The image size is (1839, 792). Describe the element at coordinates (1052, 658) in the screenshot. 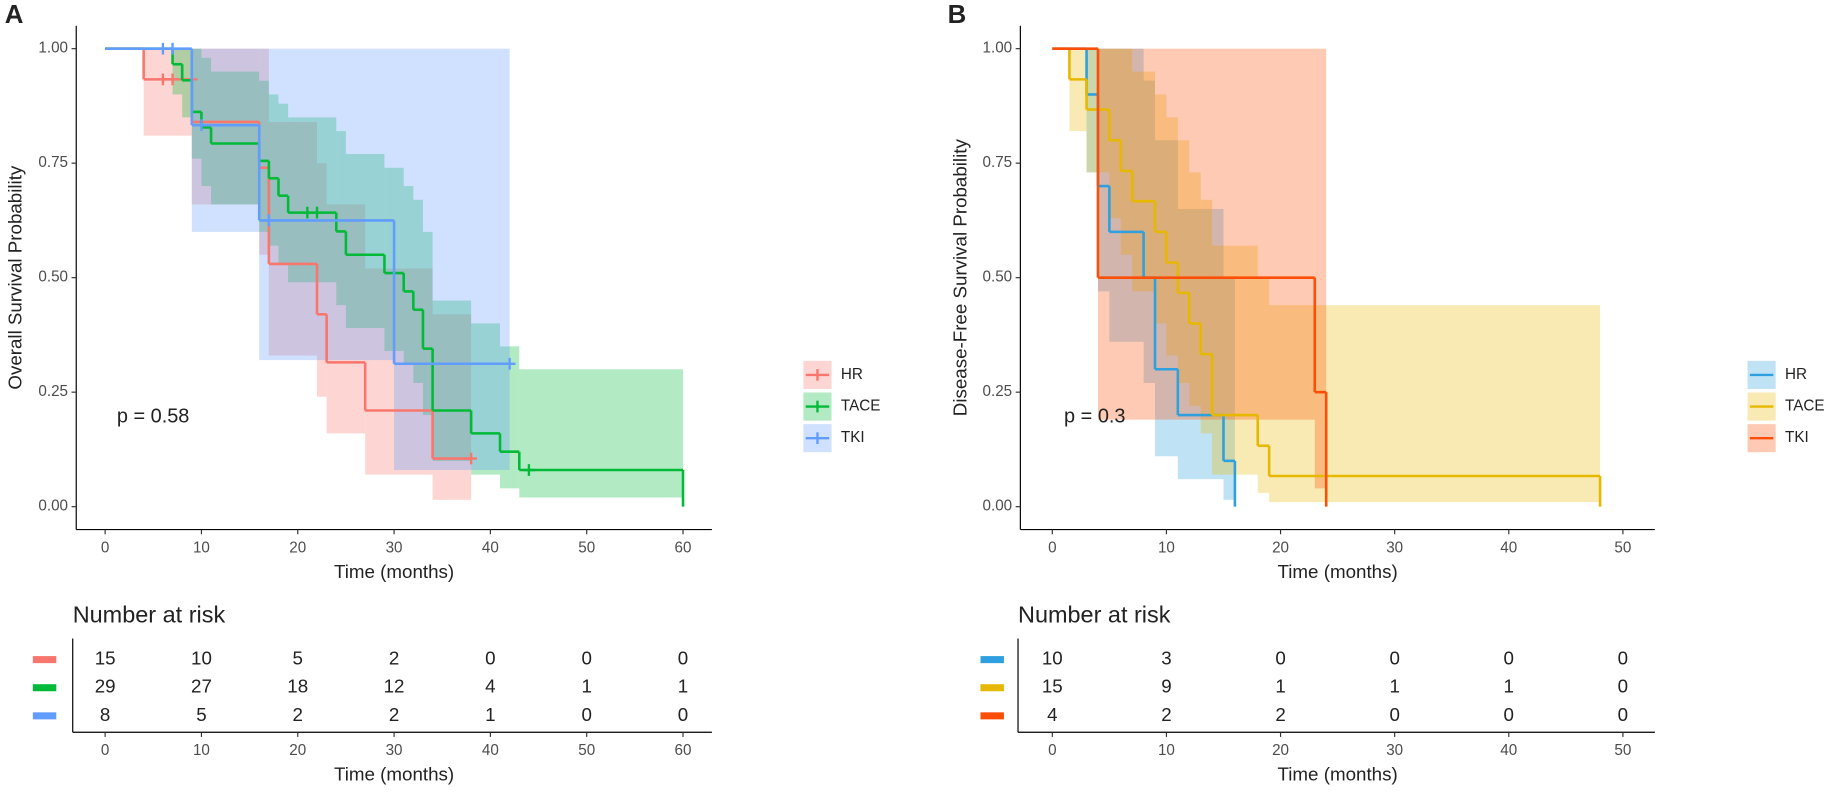

I see `risk-count: 10` at that location.